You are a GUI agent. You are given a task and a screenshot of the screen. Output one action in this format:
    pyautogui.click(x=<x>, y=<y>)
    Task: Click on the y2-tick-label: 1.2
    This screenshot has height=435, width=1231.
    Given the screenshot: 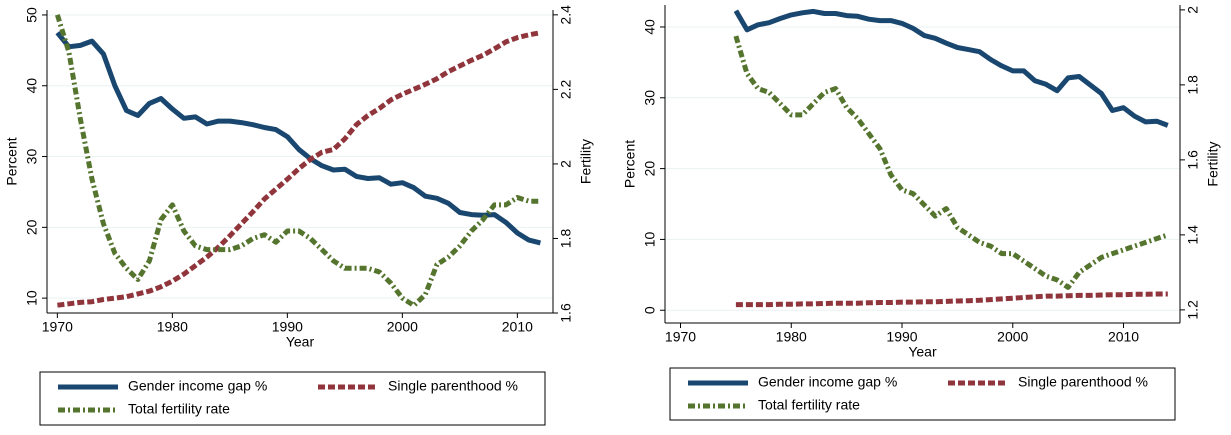 What is the action you would take?
    pyautogui.click(x=1193, y=310)
    